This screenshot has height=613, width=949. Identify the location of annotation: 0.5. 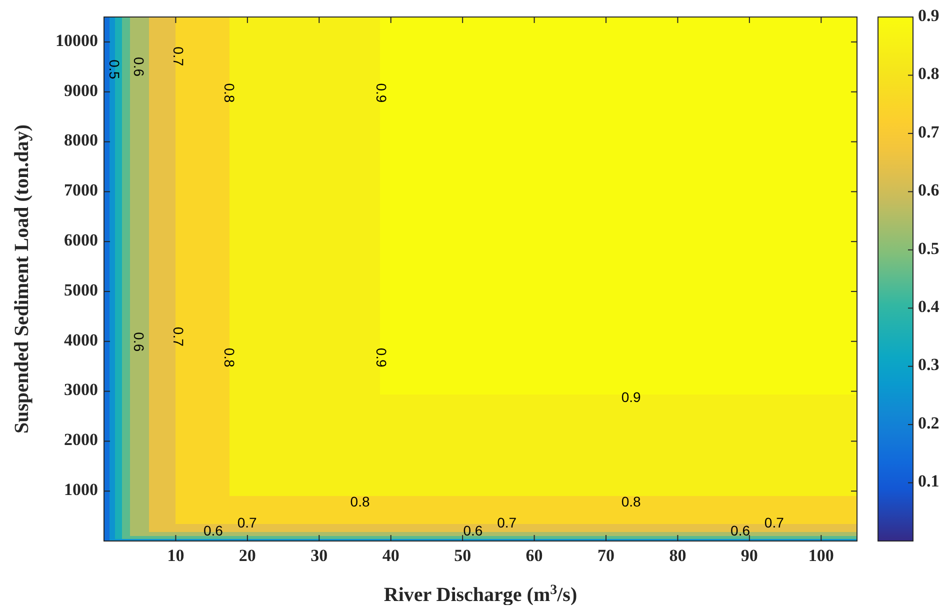
(114, 70).